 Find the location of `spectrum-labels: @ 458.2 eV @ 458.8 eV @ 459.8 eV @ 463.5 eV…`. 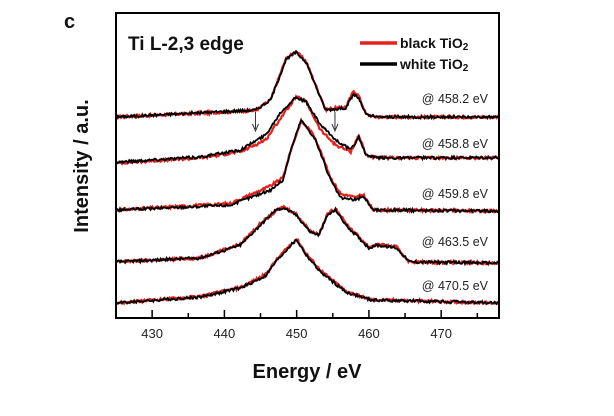

spectrum-labels: @ 458.2 eV @ 458.8 eV @ 459.8 eV @ 463.5 eV… is located at coordinates (455, 192).